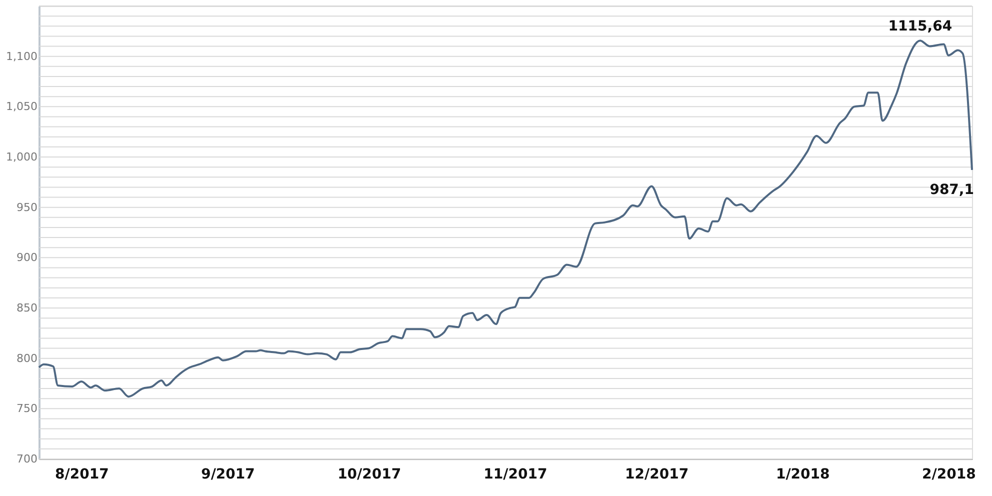 Image resolution: width=992 pixels, height=496 pixels. I want to click on y-tick-label: 1,050, so click(22, 107).